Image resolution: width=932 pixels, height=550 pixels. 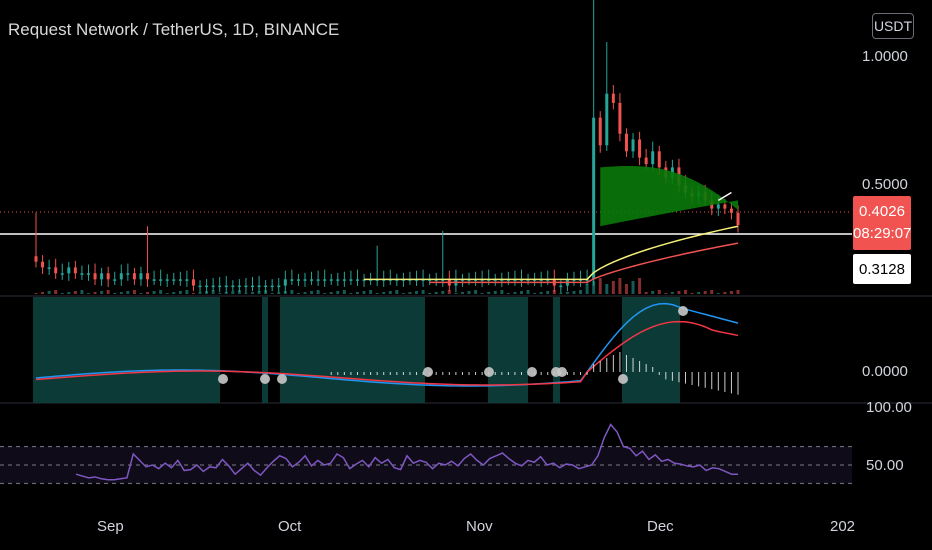 I want to click on horizontal-level-tag: 0.3128, so click(x=882, y=269).